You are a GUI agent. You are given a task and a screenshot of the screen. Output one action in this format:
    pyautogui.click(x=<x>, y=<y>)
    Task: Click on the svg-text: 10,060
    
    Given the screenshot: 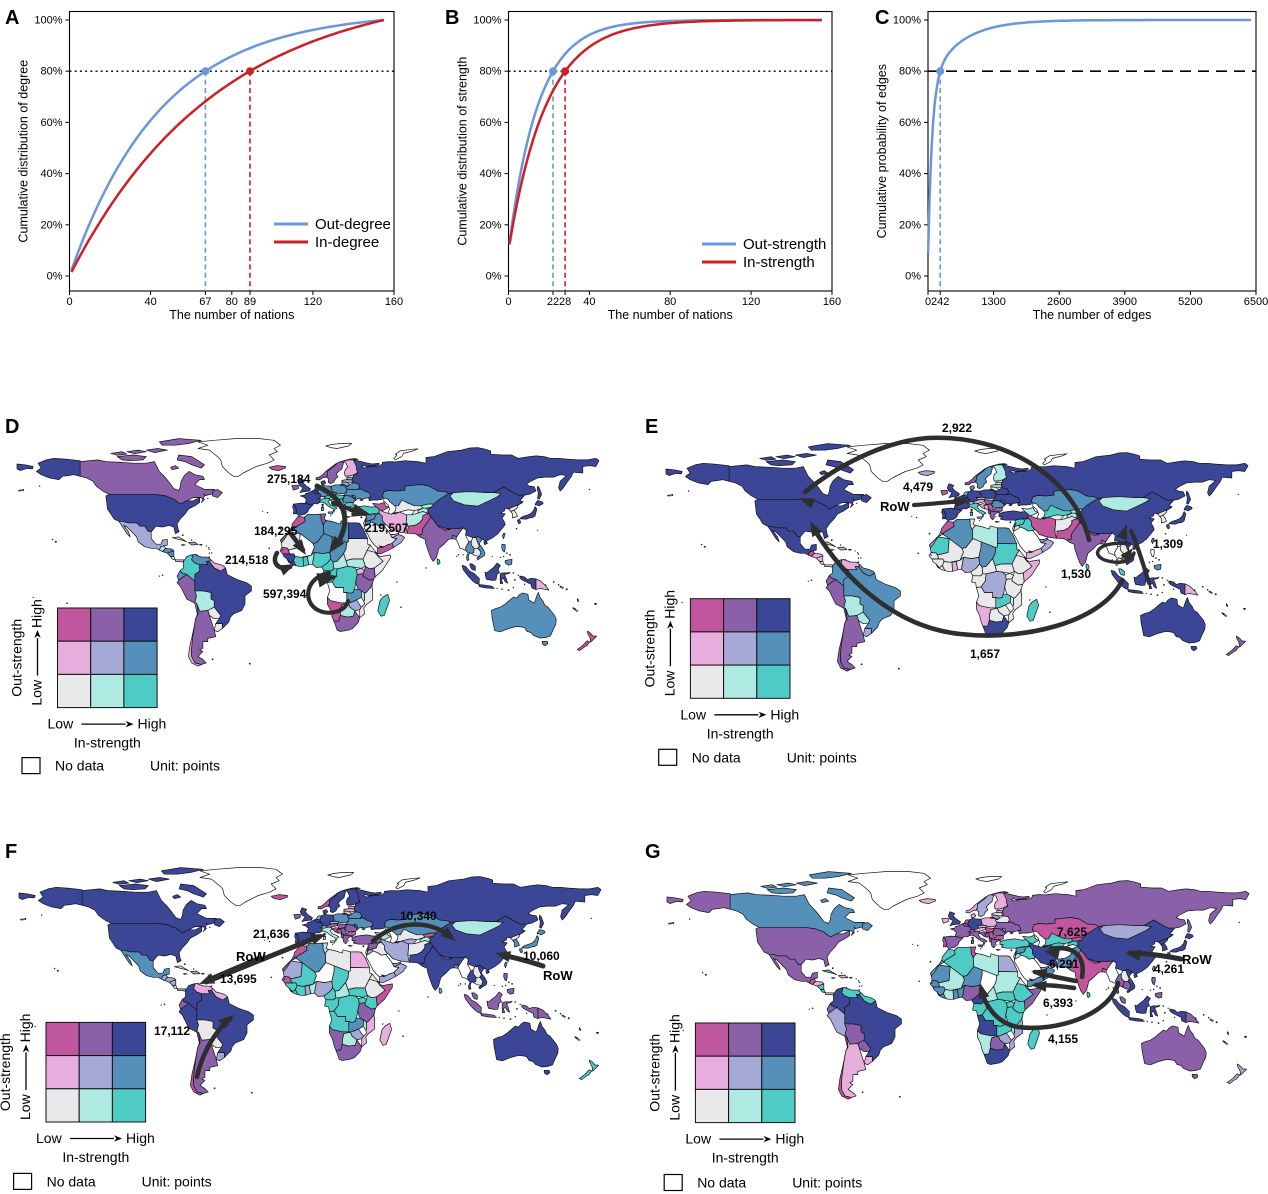 What is the action you would take?
    pyautogui.click(x=541, y=956)
    